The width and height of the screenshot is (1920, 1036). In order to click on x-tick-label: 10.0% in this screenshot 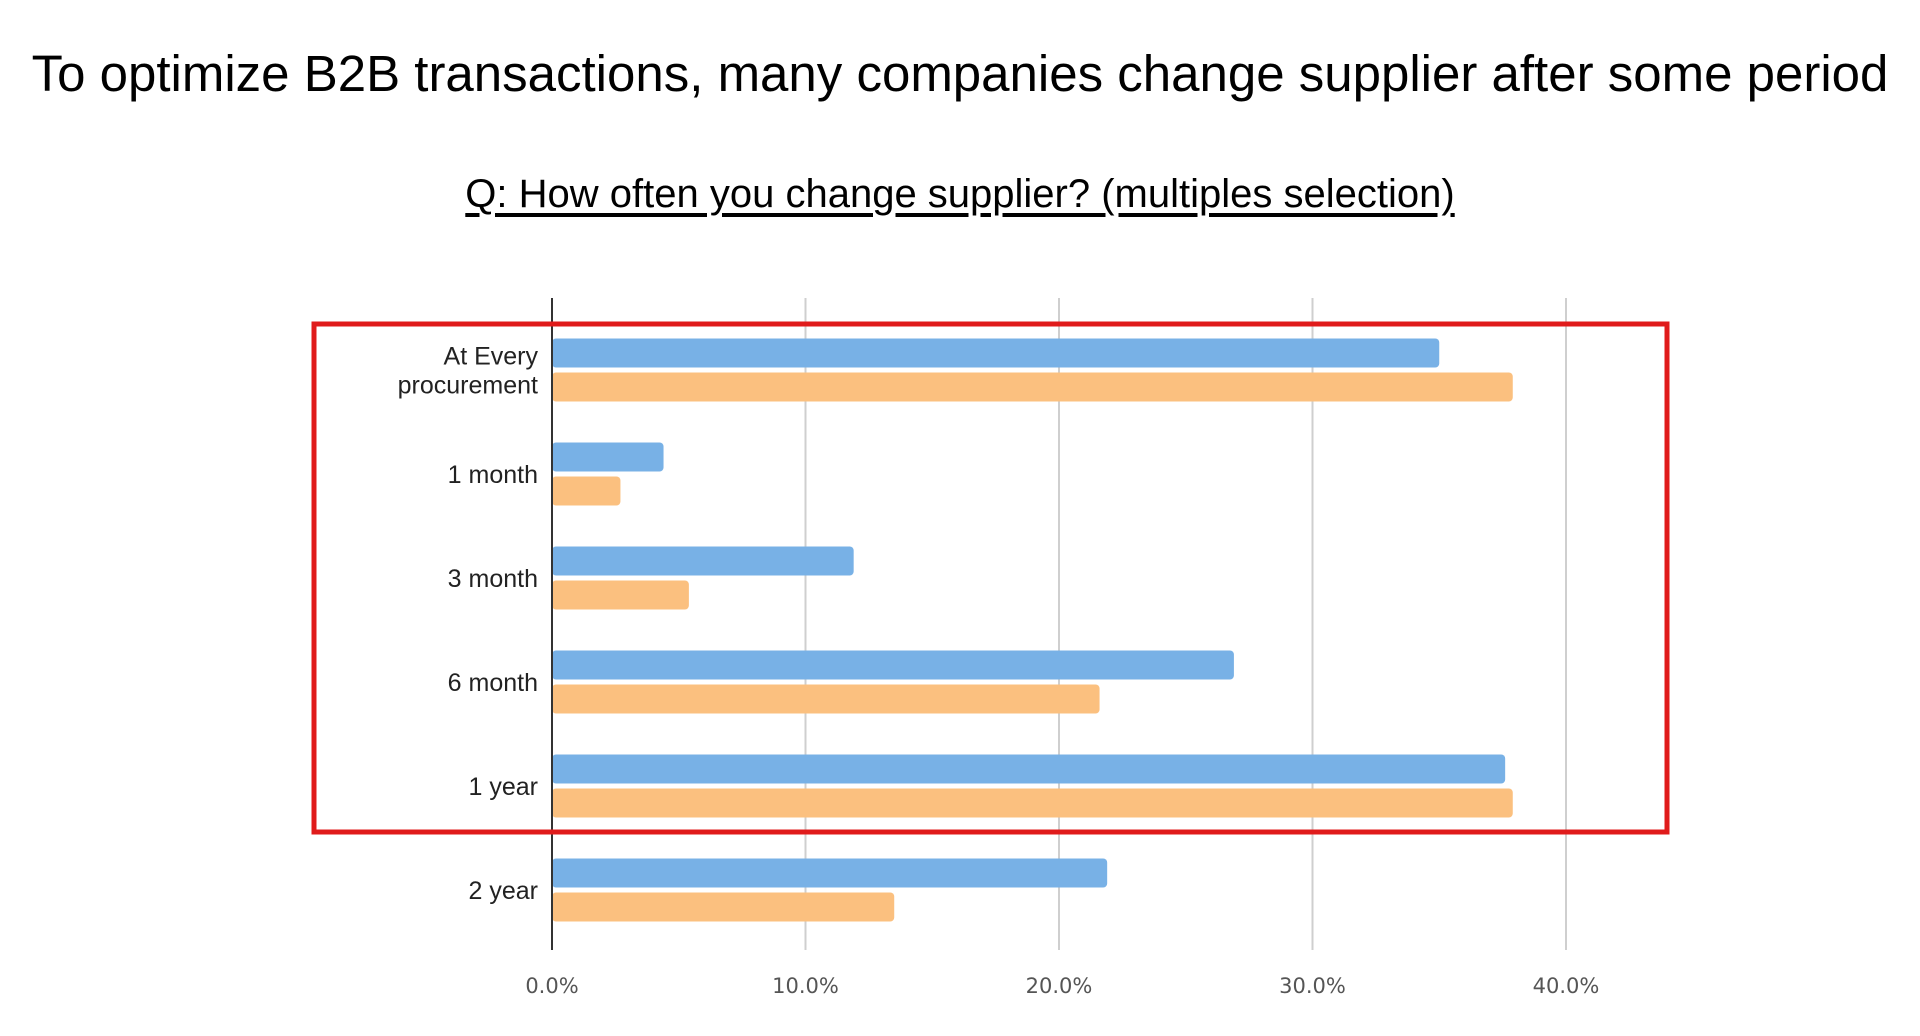, I will do `click(805, 986)`.